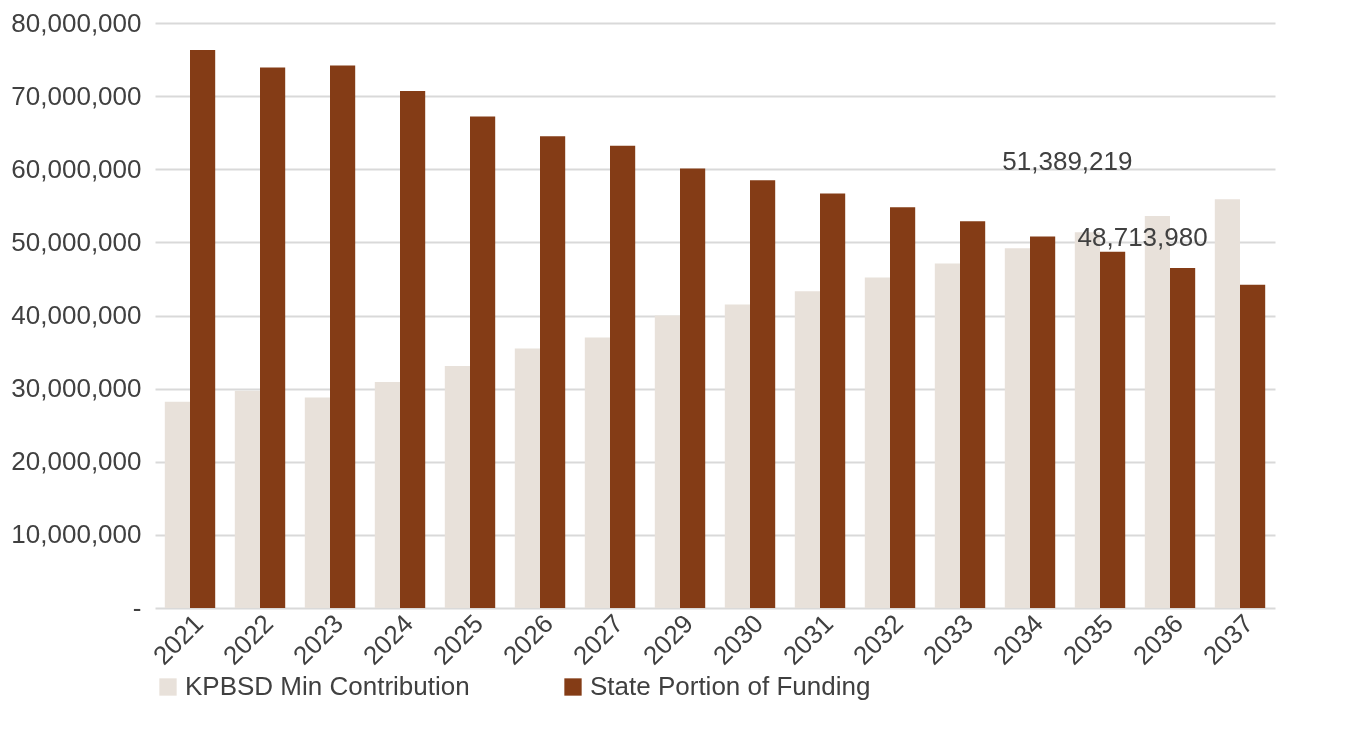 This screenshot has width=1346, height=749. I want to click on data-label: 51,389,219, so click(1067, 161).